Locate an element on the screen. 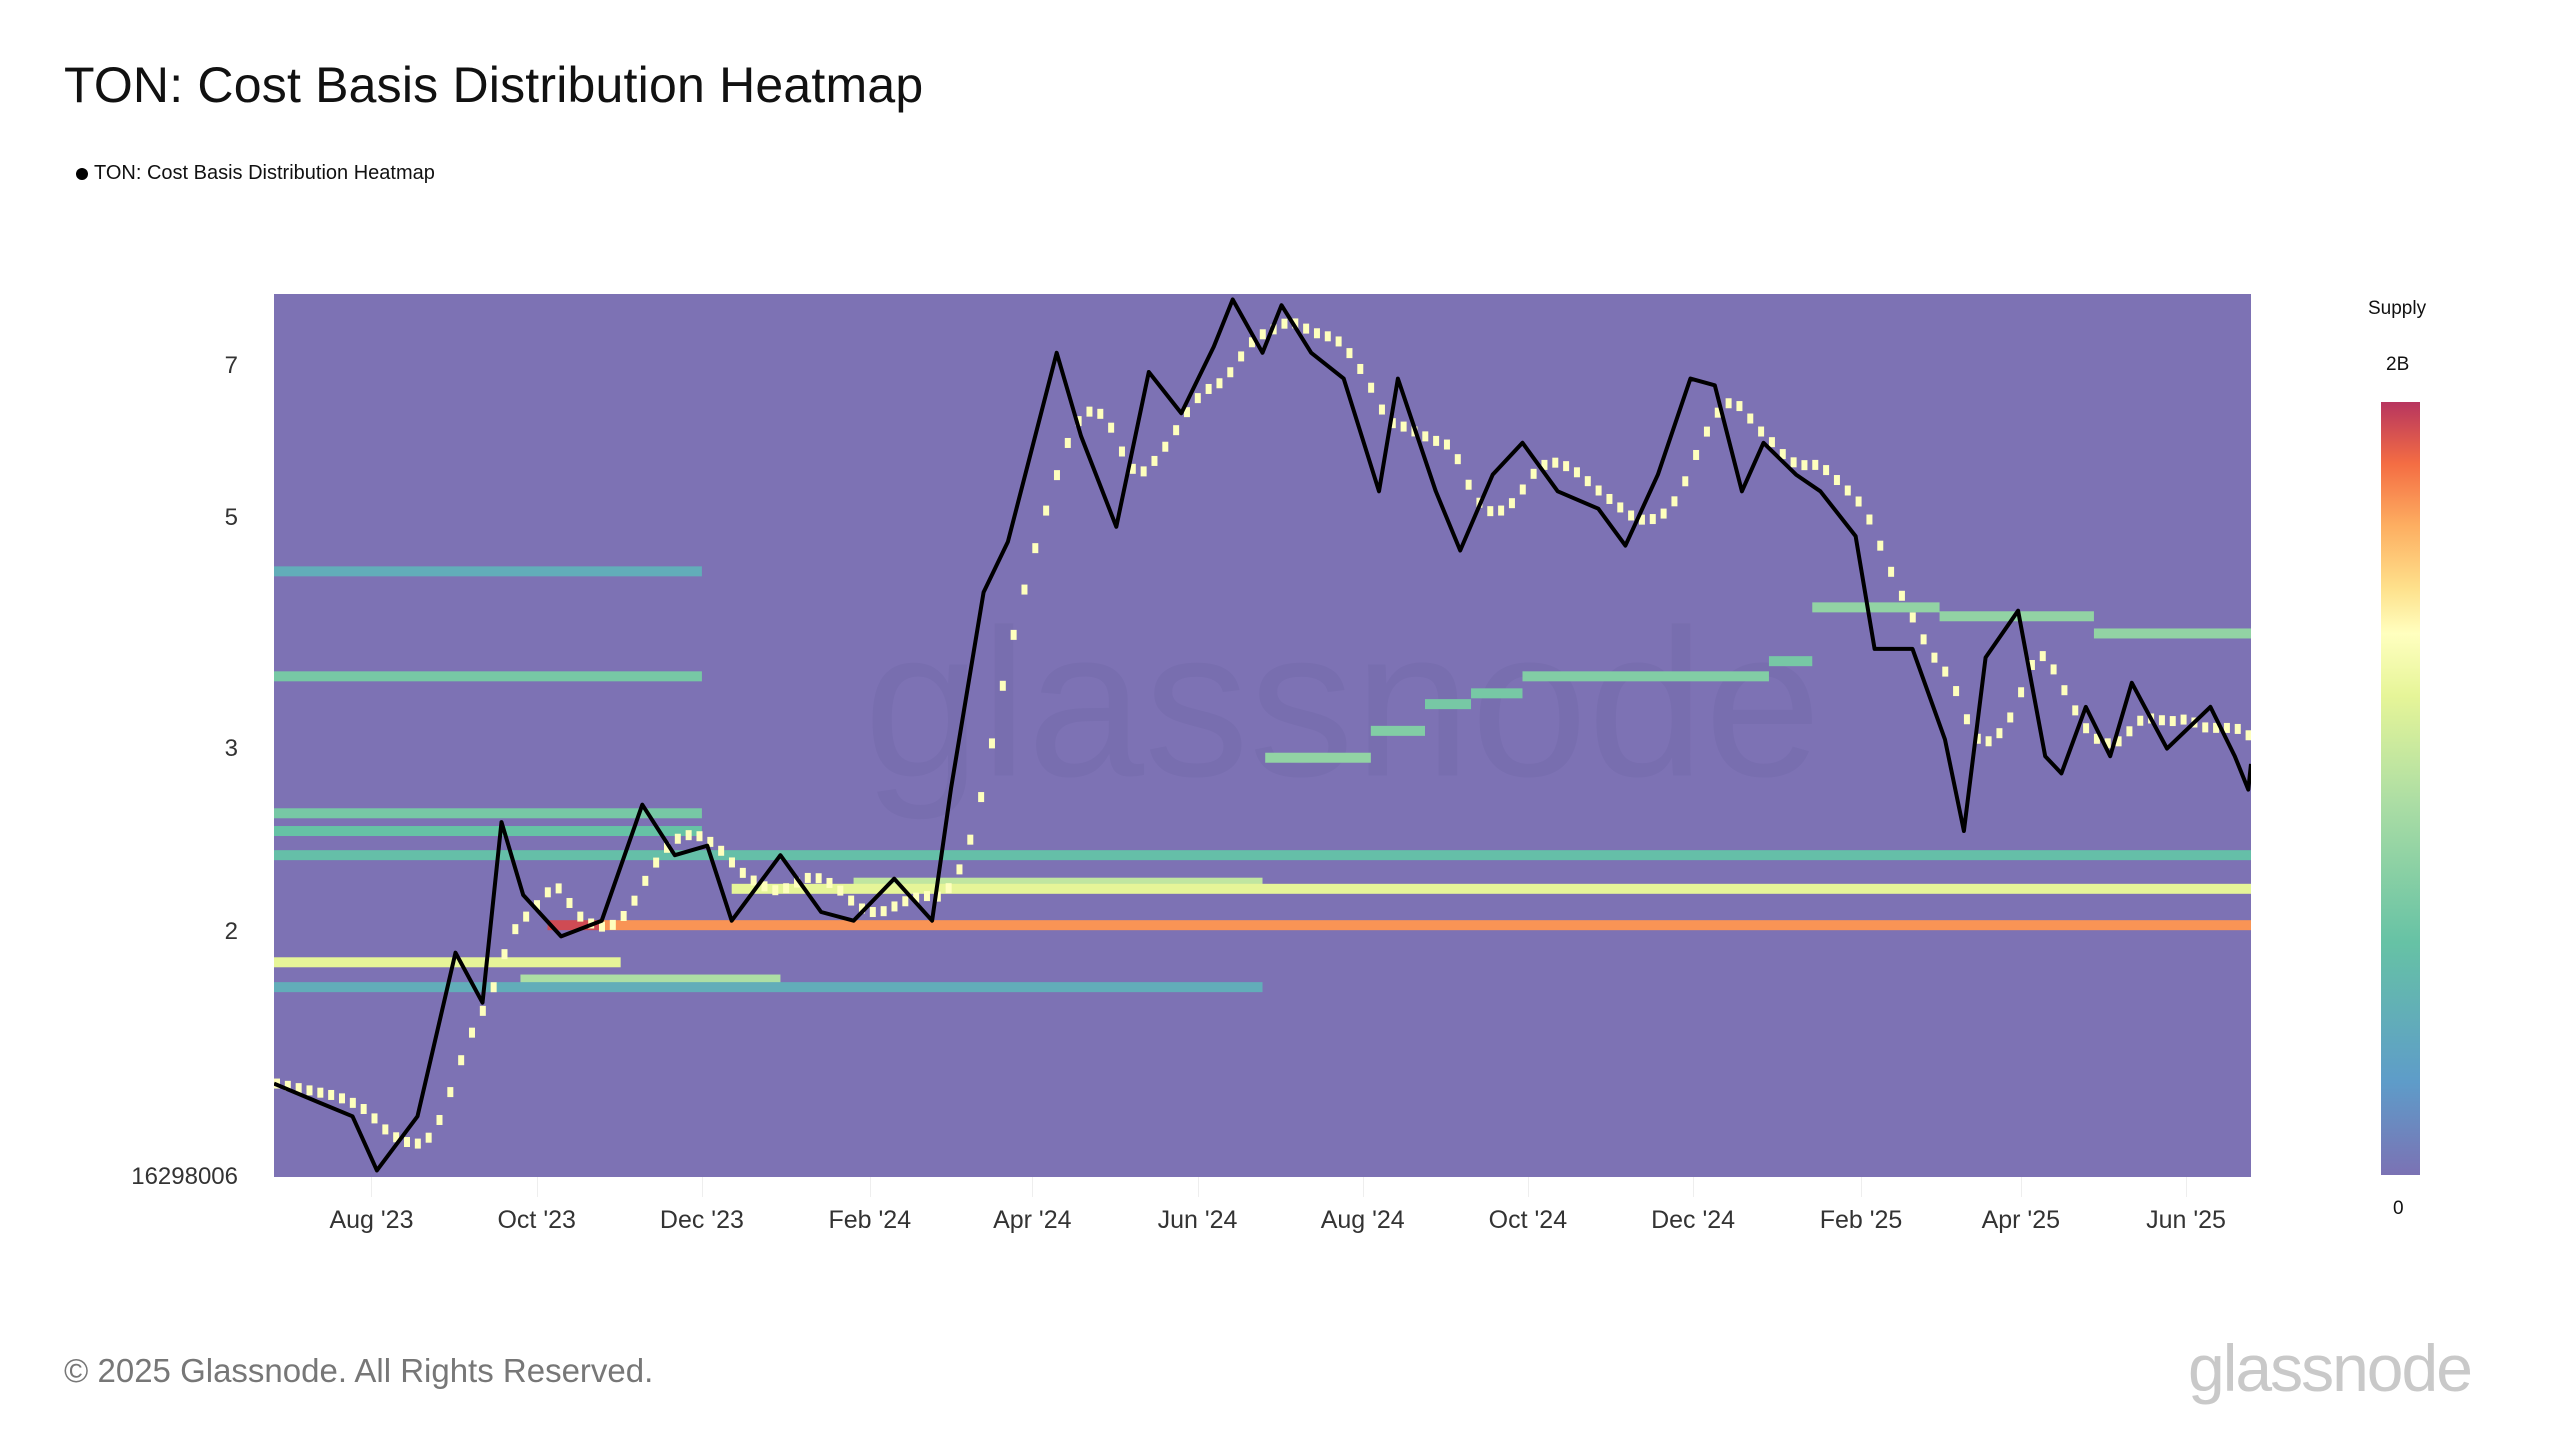  colorbar-title: Supply is located at coordinates (2397, 308).